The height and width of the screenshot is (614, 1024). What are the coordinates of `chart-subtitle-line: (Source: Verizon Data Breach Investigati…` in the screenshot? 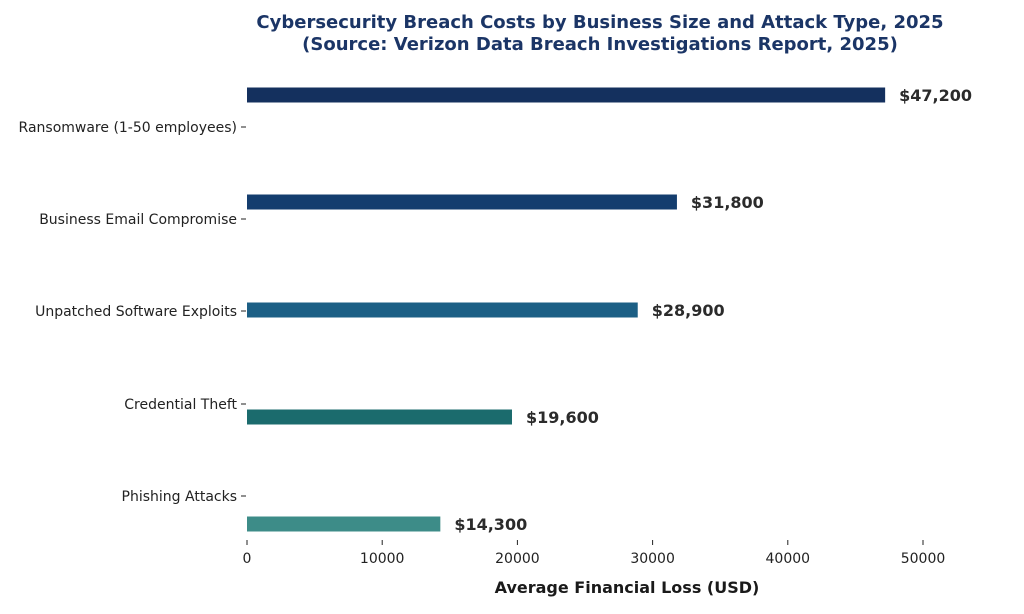 It's located at (600, 44).